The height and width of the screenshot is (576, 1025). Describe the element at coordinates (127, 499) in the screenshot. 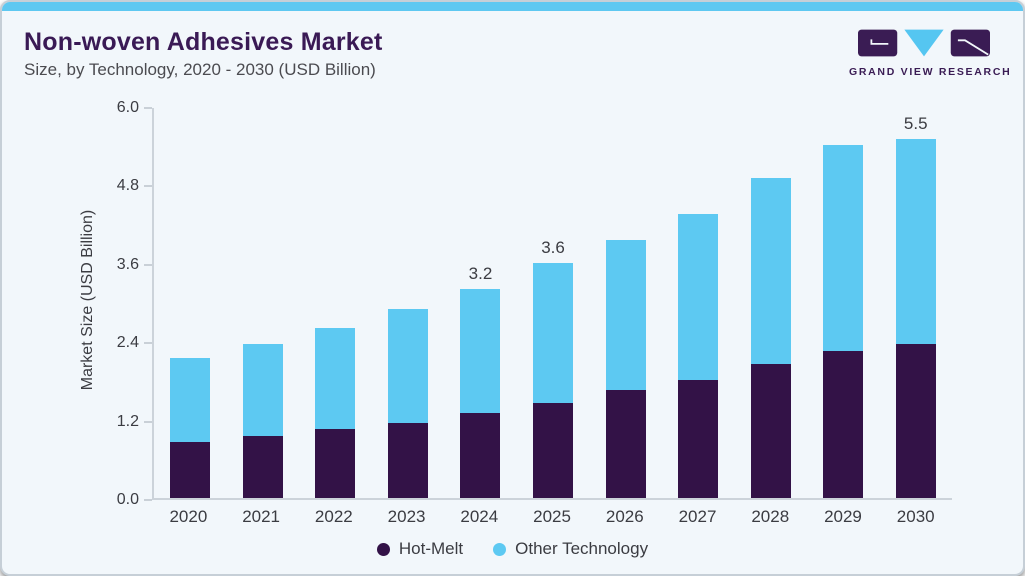

I see `y-tick-label: 0.0` at that location.